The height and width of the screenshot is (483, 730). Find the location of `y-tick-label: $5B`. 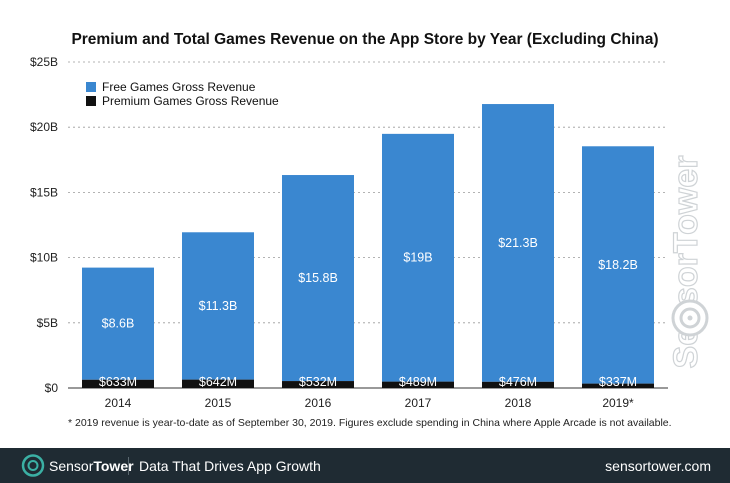

y-tick-label: $5B is located at coordinates (47, 323).